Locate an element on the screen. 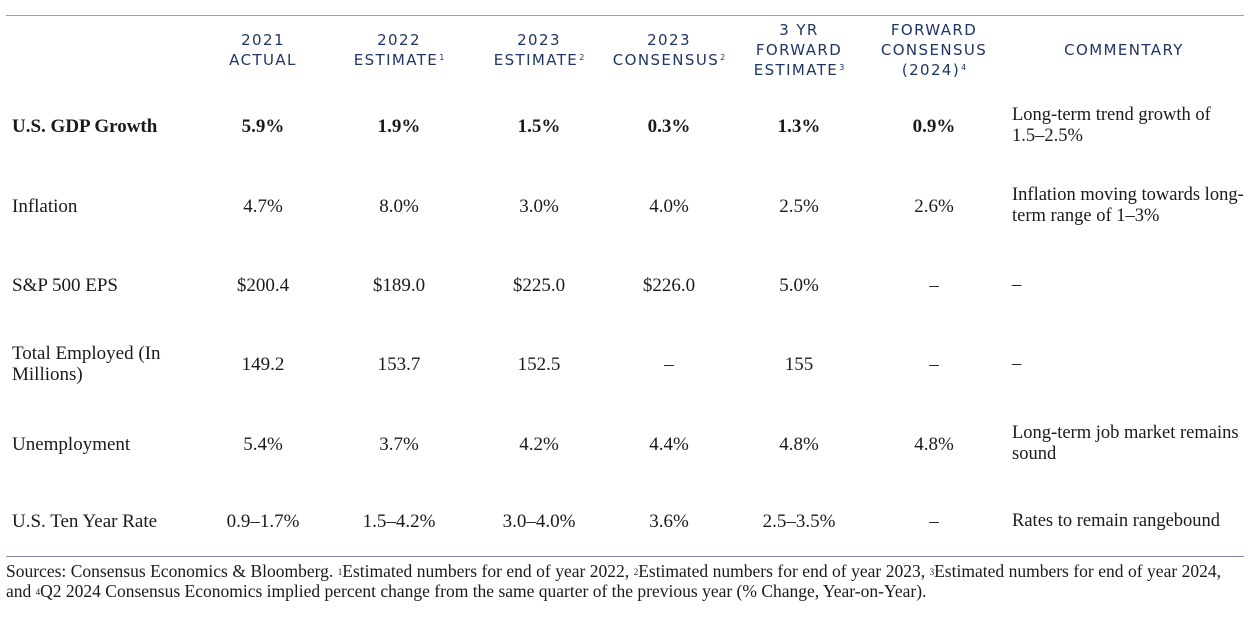 This screenshot has width=1250, height=625. row-label: S&P 500 EPS is located at coordinates (65, 285).